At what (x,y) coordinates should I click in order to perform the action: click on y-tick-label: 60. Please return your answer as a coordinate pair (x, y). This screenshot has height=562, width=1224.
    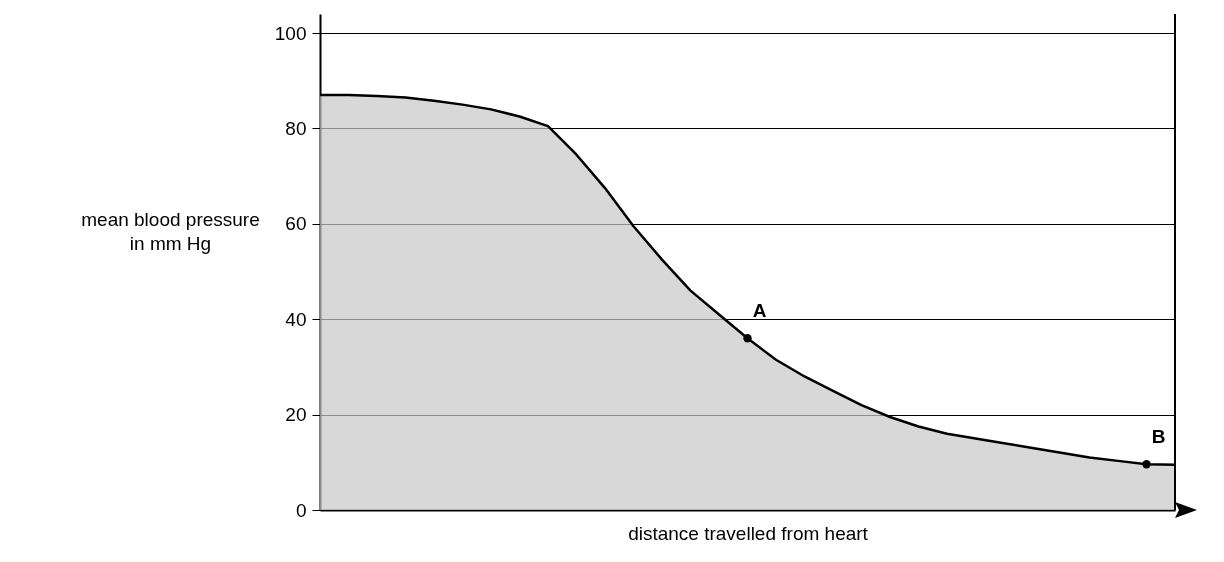
    Looking at the image, I should click on (296, 224).